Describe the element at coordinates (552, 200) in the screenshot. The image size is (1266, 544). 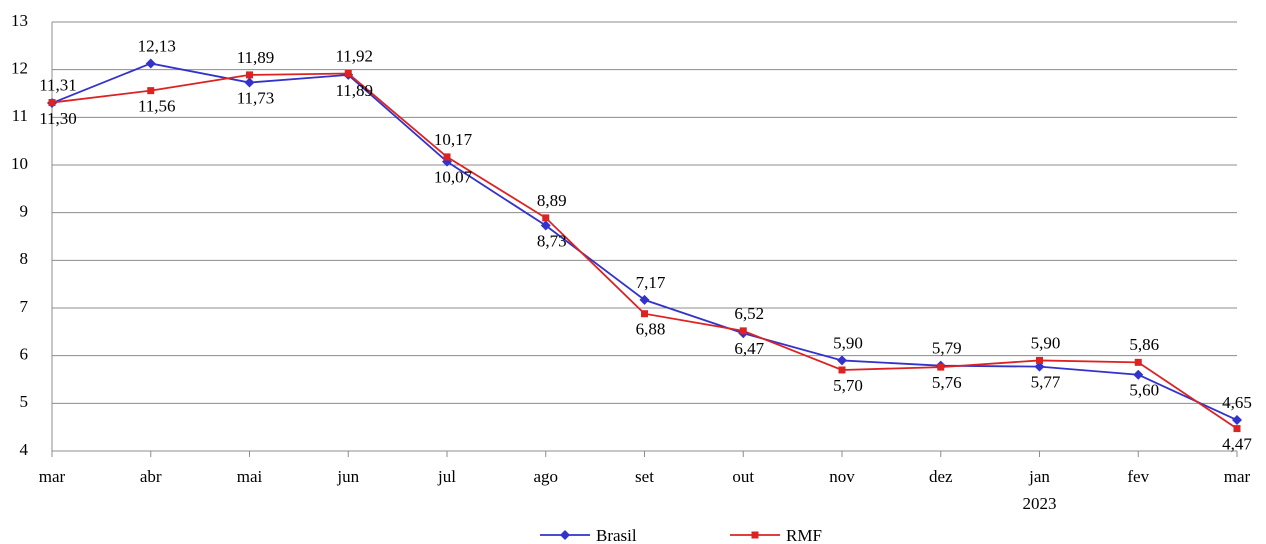
I see `value-label: 8,89` at that location.